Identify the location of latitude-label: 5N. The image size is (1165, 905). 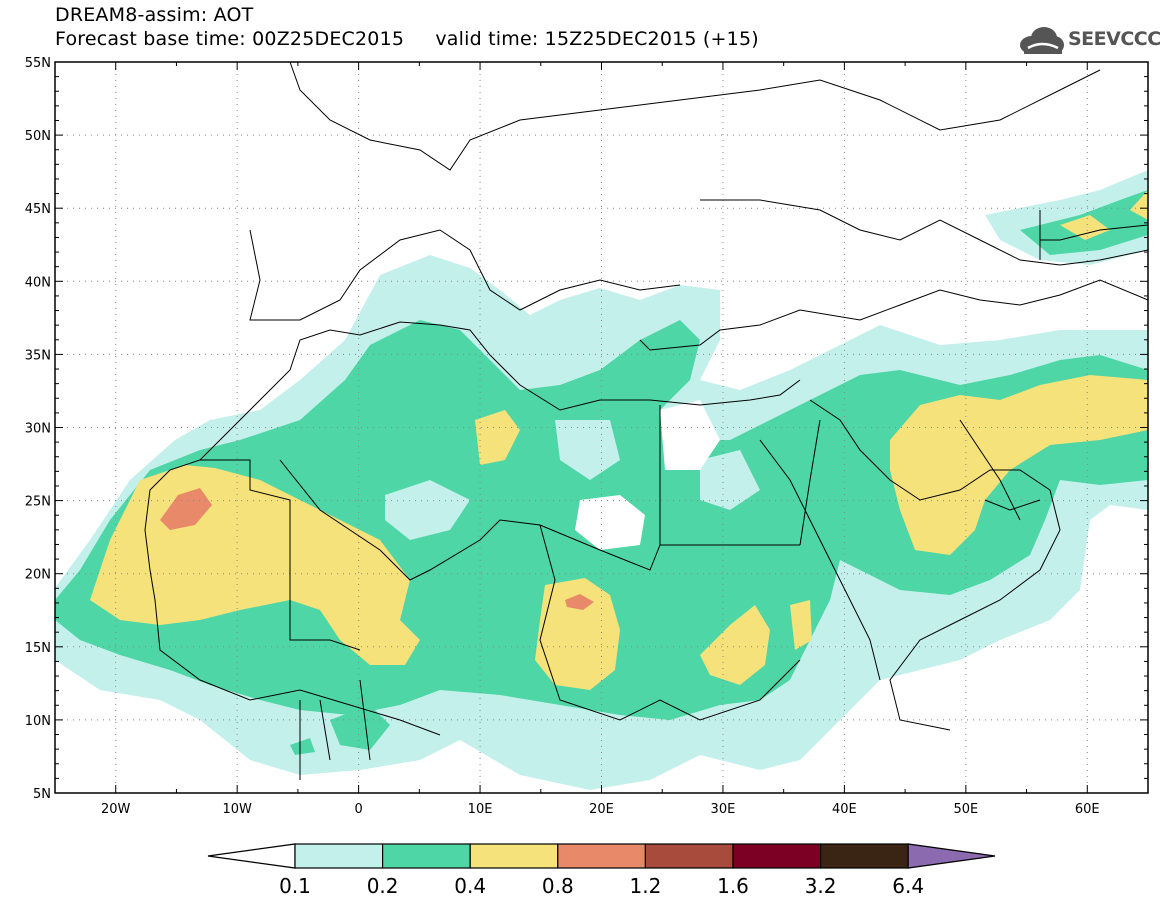
(42, 794).